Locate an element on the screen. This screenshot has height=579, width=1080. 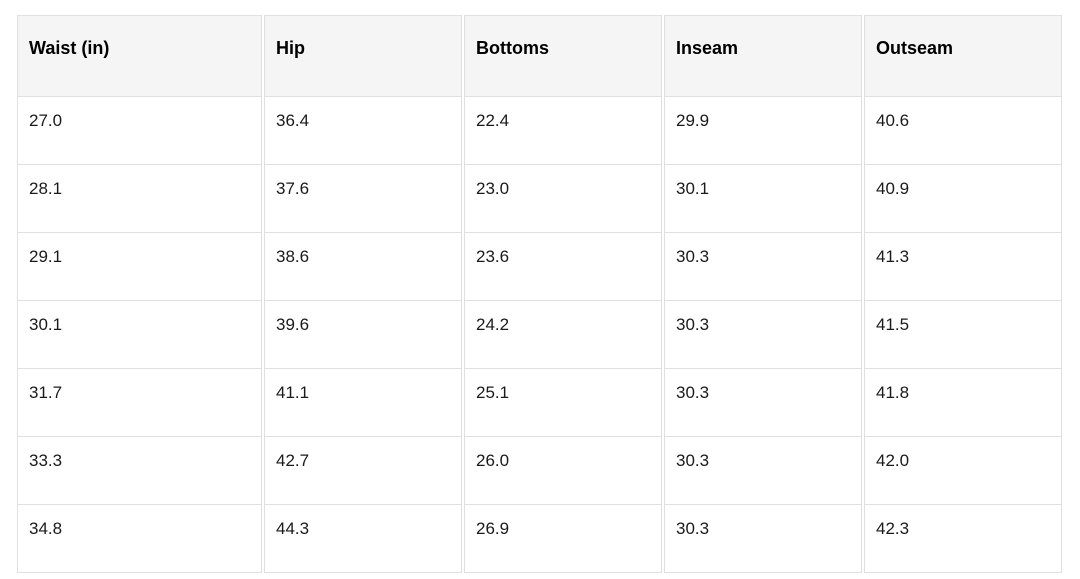
table-cell: 25.1 is located at coordinates (563, 403).